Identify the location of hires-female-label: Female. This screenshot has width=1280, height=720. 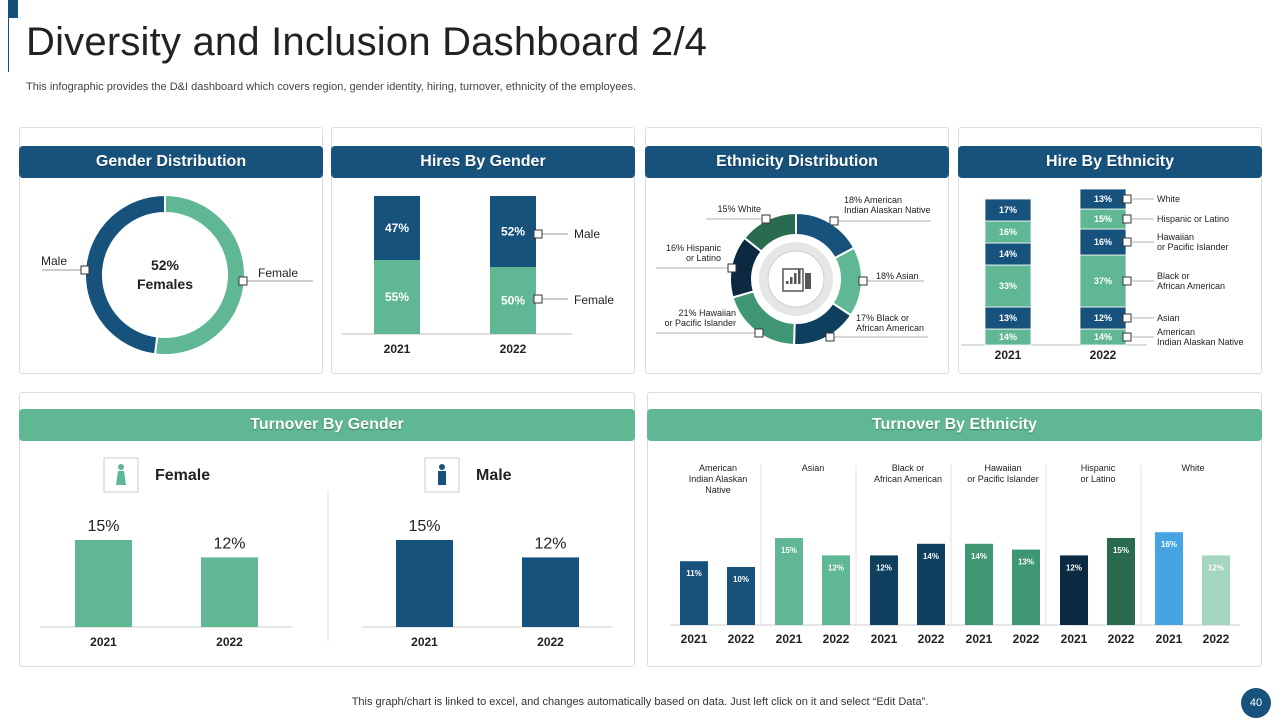
(594, 300).